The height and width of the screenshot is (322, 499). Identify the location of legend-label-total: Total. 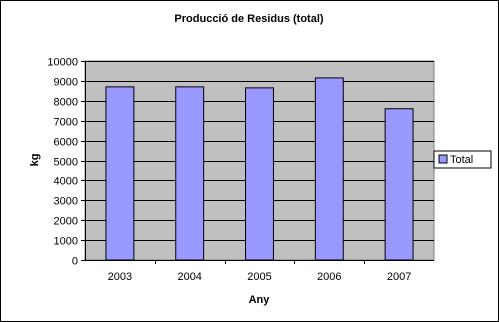
(461, 160).